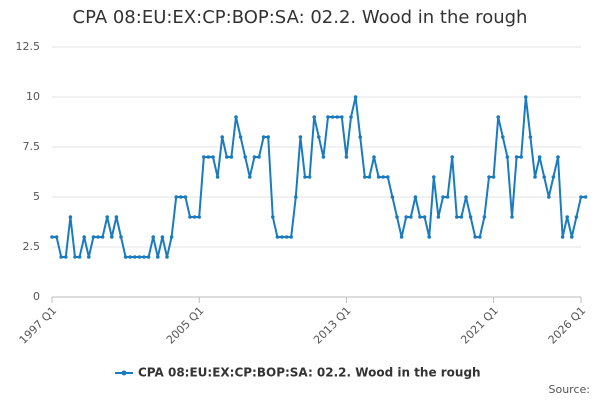  I want to click on y-tick-label: 12.5, so click(28, 46).